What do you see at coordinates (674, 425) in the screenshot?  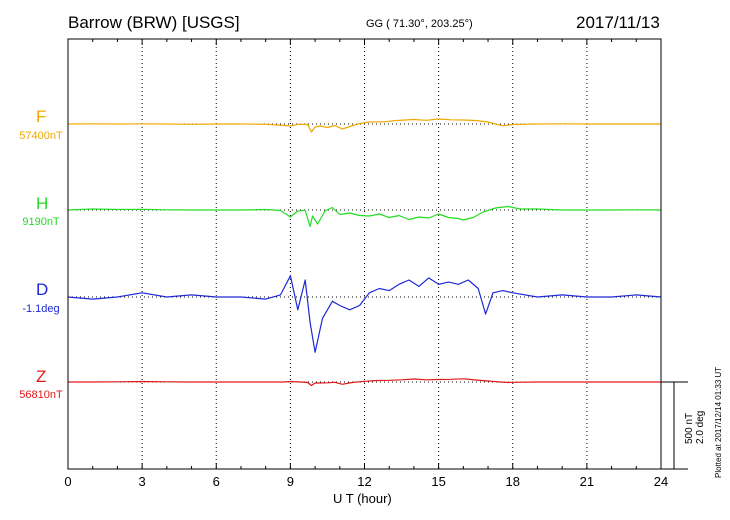 I see `scale-bar` at bounding box center [674, 425].